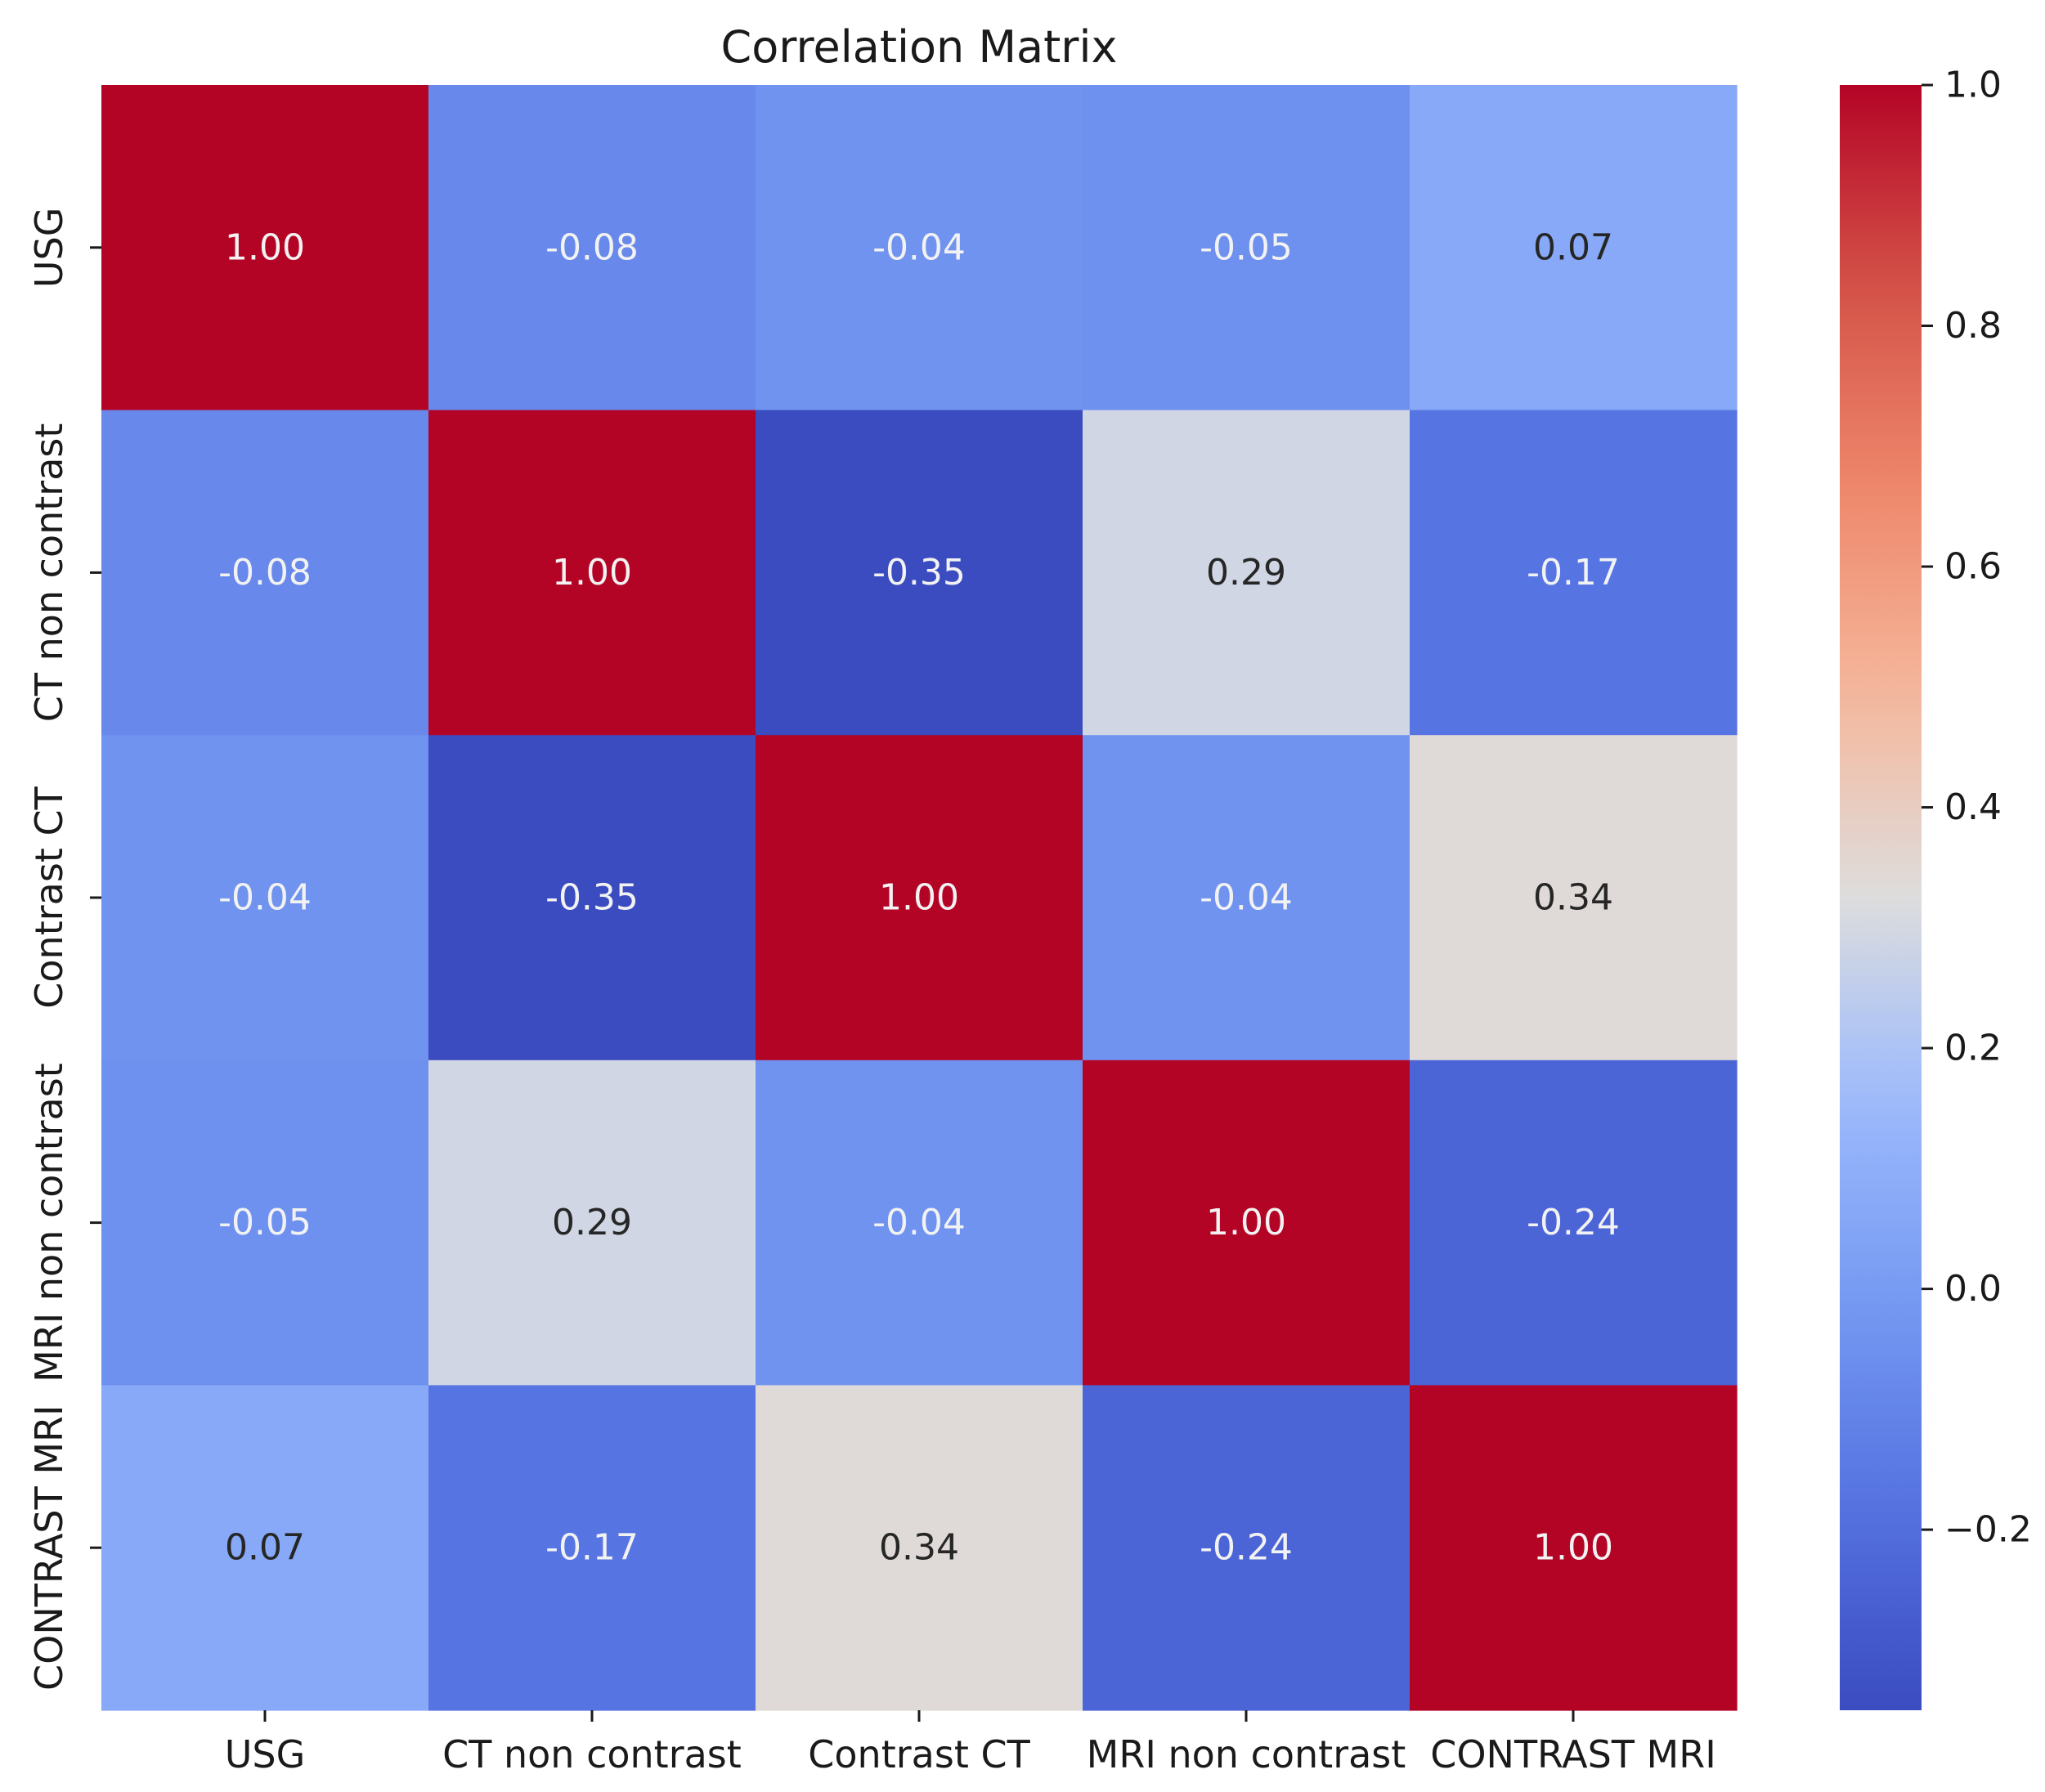 Image resolution: width=2045 pixels, height=1792 pixels. Describe the element at coordinates (1881, 898) in the screenshot. I see `colorbar-gradient` at that location.